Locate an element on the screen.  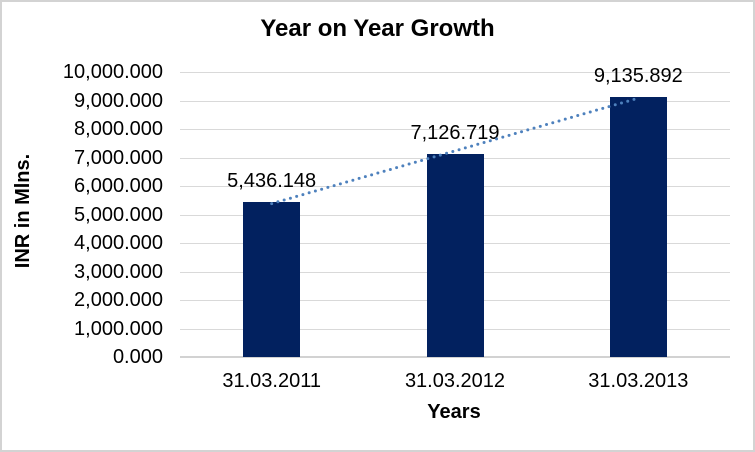
y-tick-label: 8,000.000 is located at coordinates (118, 129).